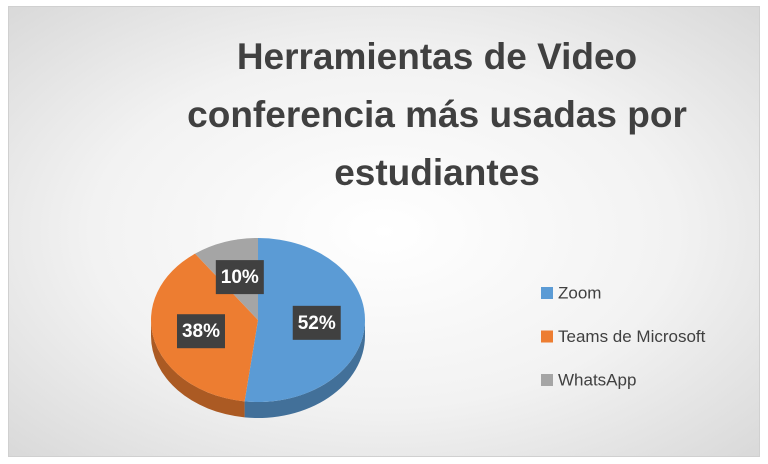 Image resolution: width=768 pixels, height=464 pixels. Describe the element at coordinates (597, 379) in the screenshot. I see `legend-label: WhatsApp` at that location.